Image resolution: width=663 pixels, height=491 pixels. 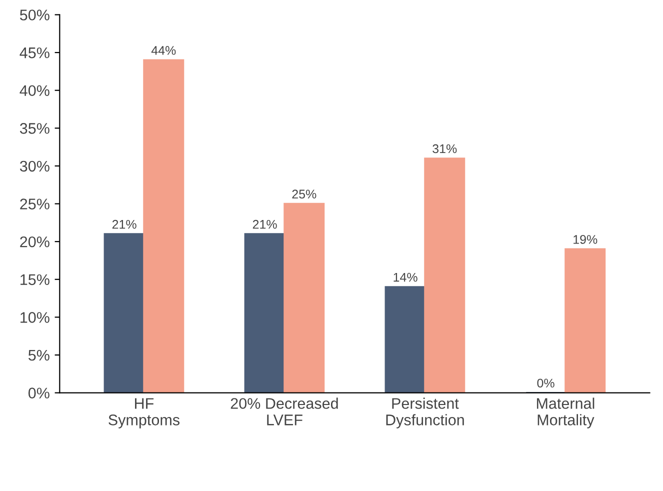 What do you see at coordinates (39, 393) in the screenshot?
I see `y-tick-label: 0%` at bounding box center [39, 393].